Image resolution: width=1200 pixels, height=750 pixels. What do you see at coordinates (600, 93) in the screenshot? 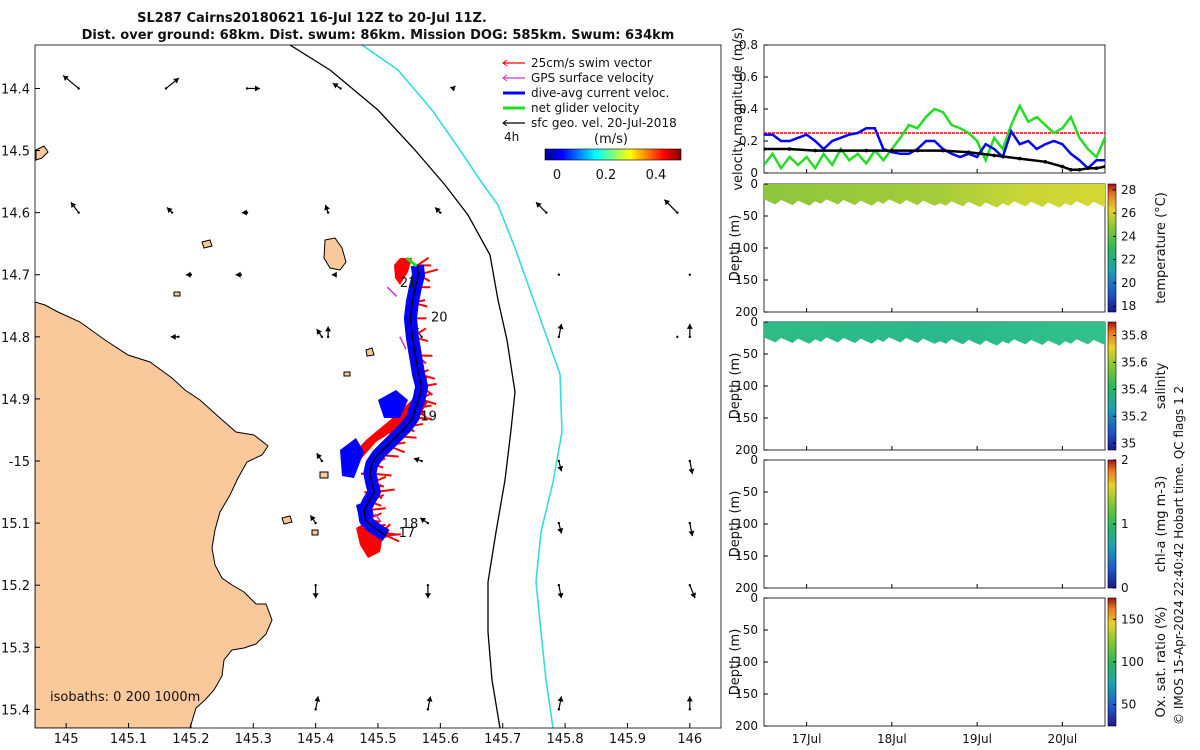
I see `legend-current-label: dive-avg current veloc.` at bounding box center [600, 93].